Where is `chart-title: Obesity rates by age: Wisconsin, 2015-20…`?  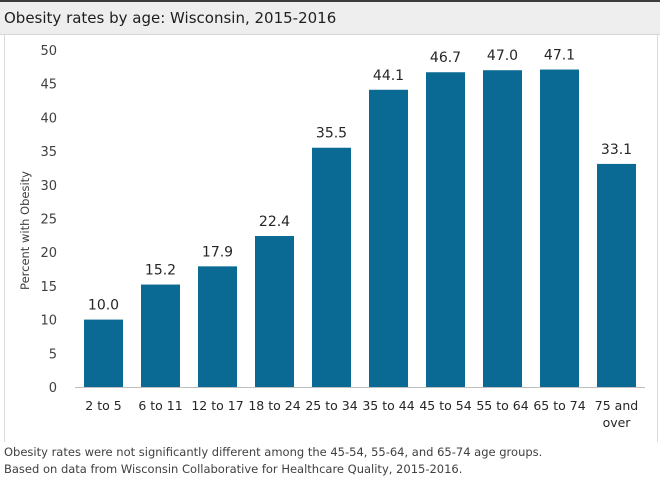
chart-title: Obesity rates by age: Wisconsin, 2015-20… is located at coordinates (170, 18).